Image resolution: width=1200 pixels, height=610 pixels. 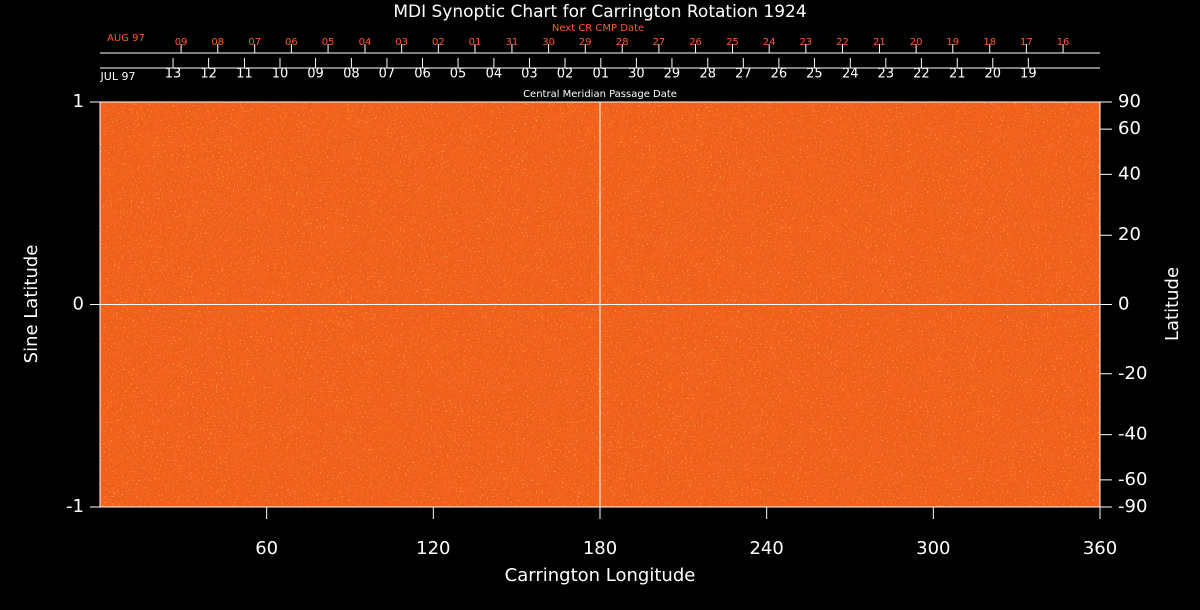 I want to click on x-tick-label: 180, so click(x=600, y=548).